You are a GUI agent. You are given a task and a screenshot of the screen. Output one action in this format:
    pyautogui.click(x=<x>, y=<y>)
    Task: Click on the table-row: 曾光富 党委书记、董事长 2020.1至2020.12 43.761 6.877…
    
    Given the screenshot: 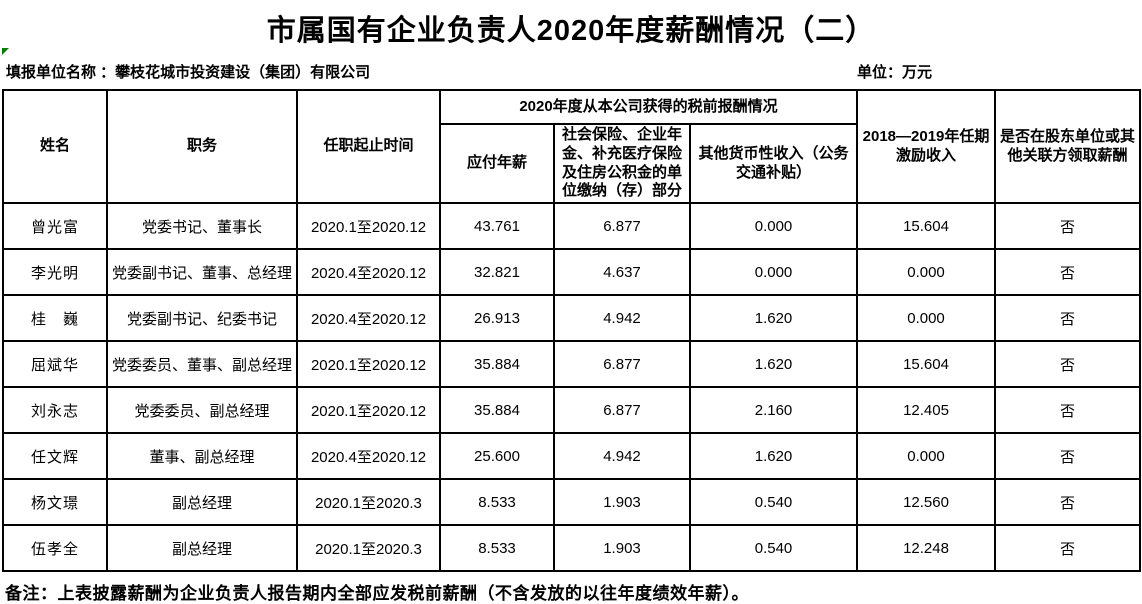 What is the action you would take?
    pyautogui.click(x=572, y=226)
    